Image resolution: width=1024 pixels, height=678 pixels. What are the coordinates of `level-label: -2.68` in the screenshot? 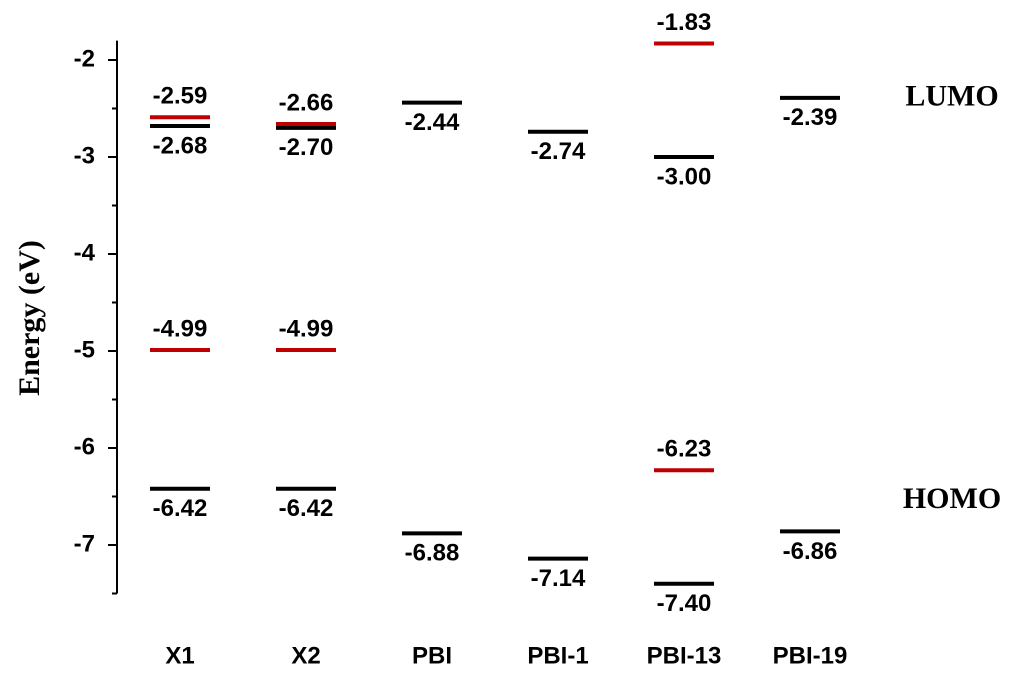 It's located at (180, 145).